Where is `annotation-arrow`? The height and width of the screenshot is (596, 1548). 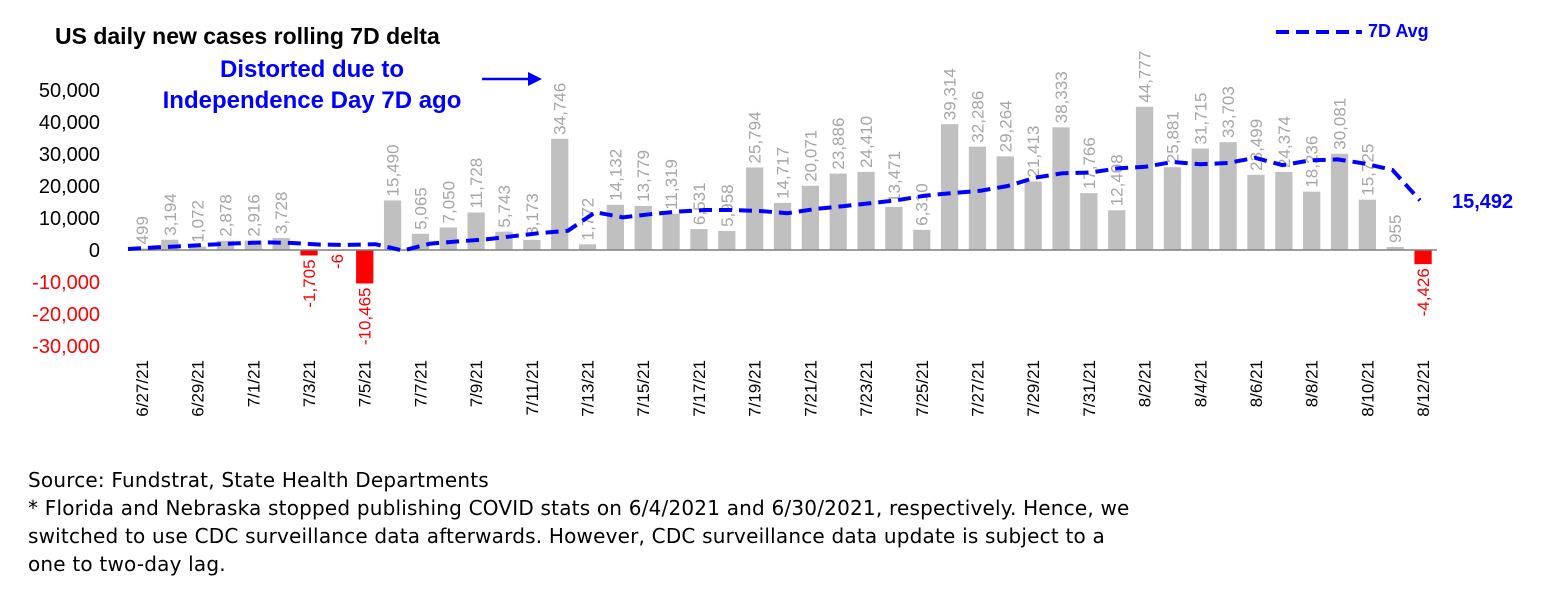 annotation-arrow is located at coordinates (512, 79).